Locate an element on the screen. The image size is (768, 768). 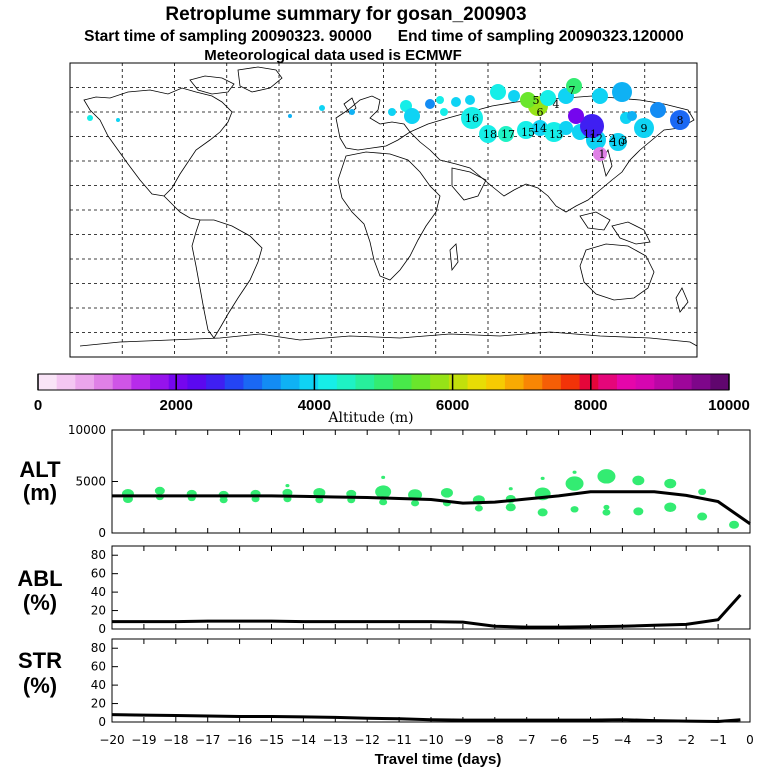
x-tick-label: −14 is located at coordinates (303, 740).